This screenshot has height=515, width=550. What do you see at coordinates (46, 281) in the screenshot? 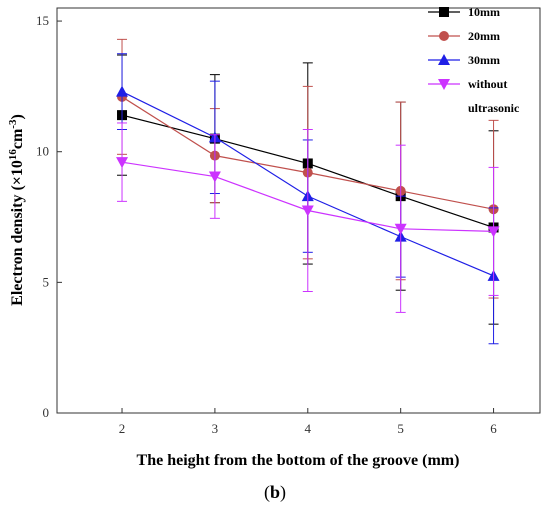
I see `y-tick-label: 5` at bounding box center [46, 281].